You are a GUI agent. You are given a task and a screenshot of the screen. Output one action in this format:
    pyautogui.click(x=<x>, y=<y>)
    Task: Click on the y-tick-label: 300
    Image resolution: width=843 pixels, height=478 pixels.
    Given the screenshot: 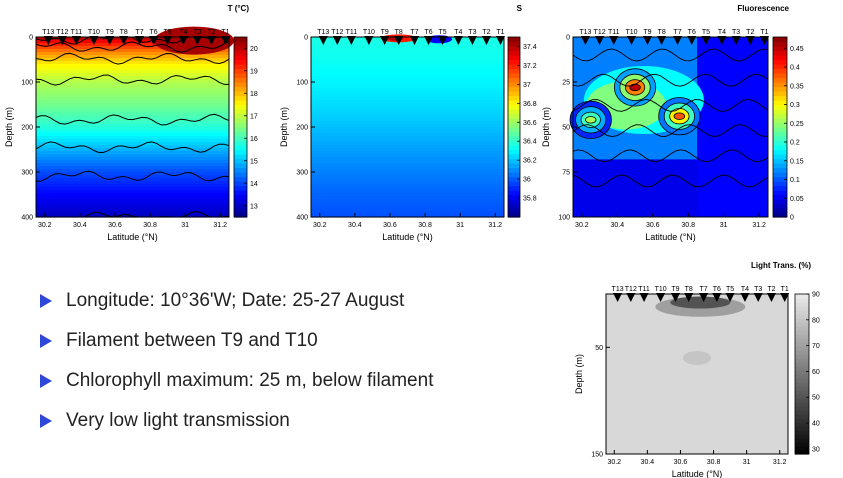 What is the action you would take?
    pyautogui.click(x=302, y=173)
    